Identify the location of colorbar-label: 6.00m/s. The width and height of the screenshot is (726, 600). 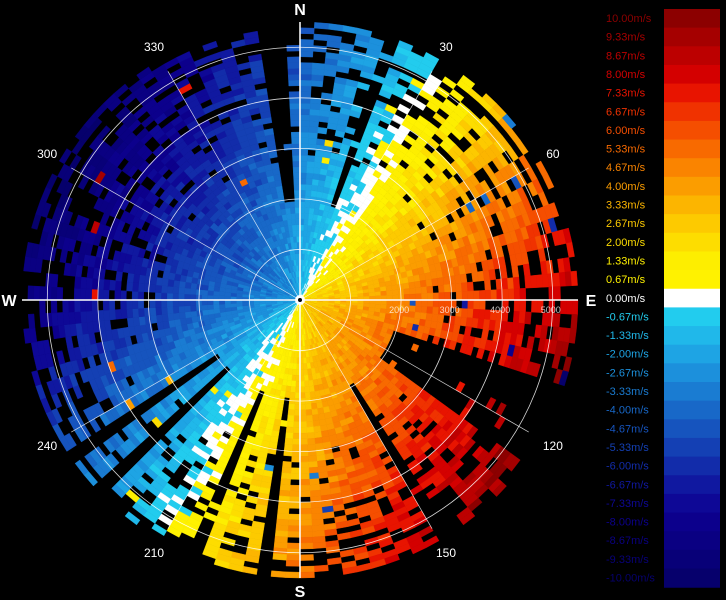
(626, 131).